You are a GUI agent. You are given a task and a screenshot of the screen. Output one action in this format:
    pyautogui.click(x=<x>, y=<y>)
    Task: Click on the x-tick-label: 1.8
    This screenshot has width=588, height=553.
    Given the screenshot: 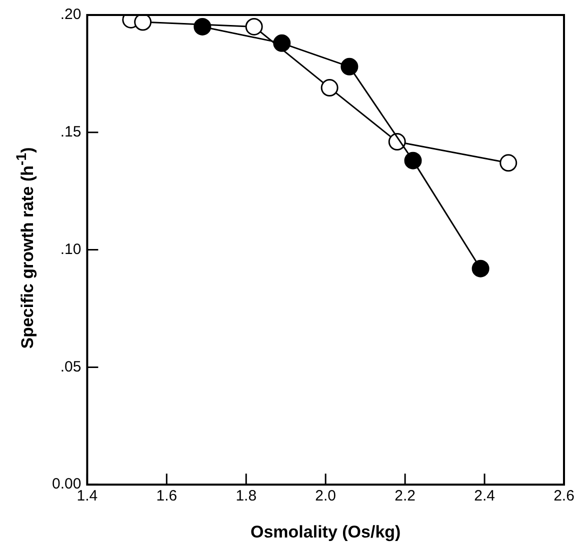 What is the action you would take?
    pyautogui.click(x=246, y=496)
    